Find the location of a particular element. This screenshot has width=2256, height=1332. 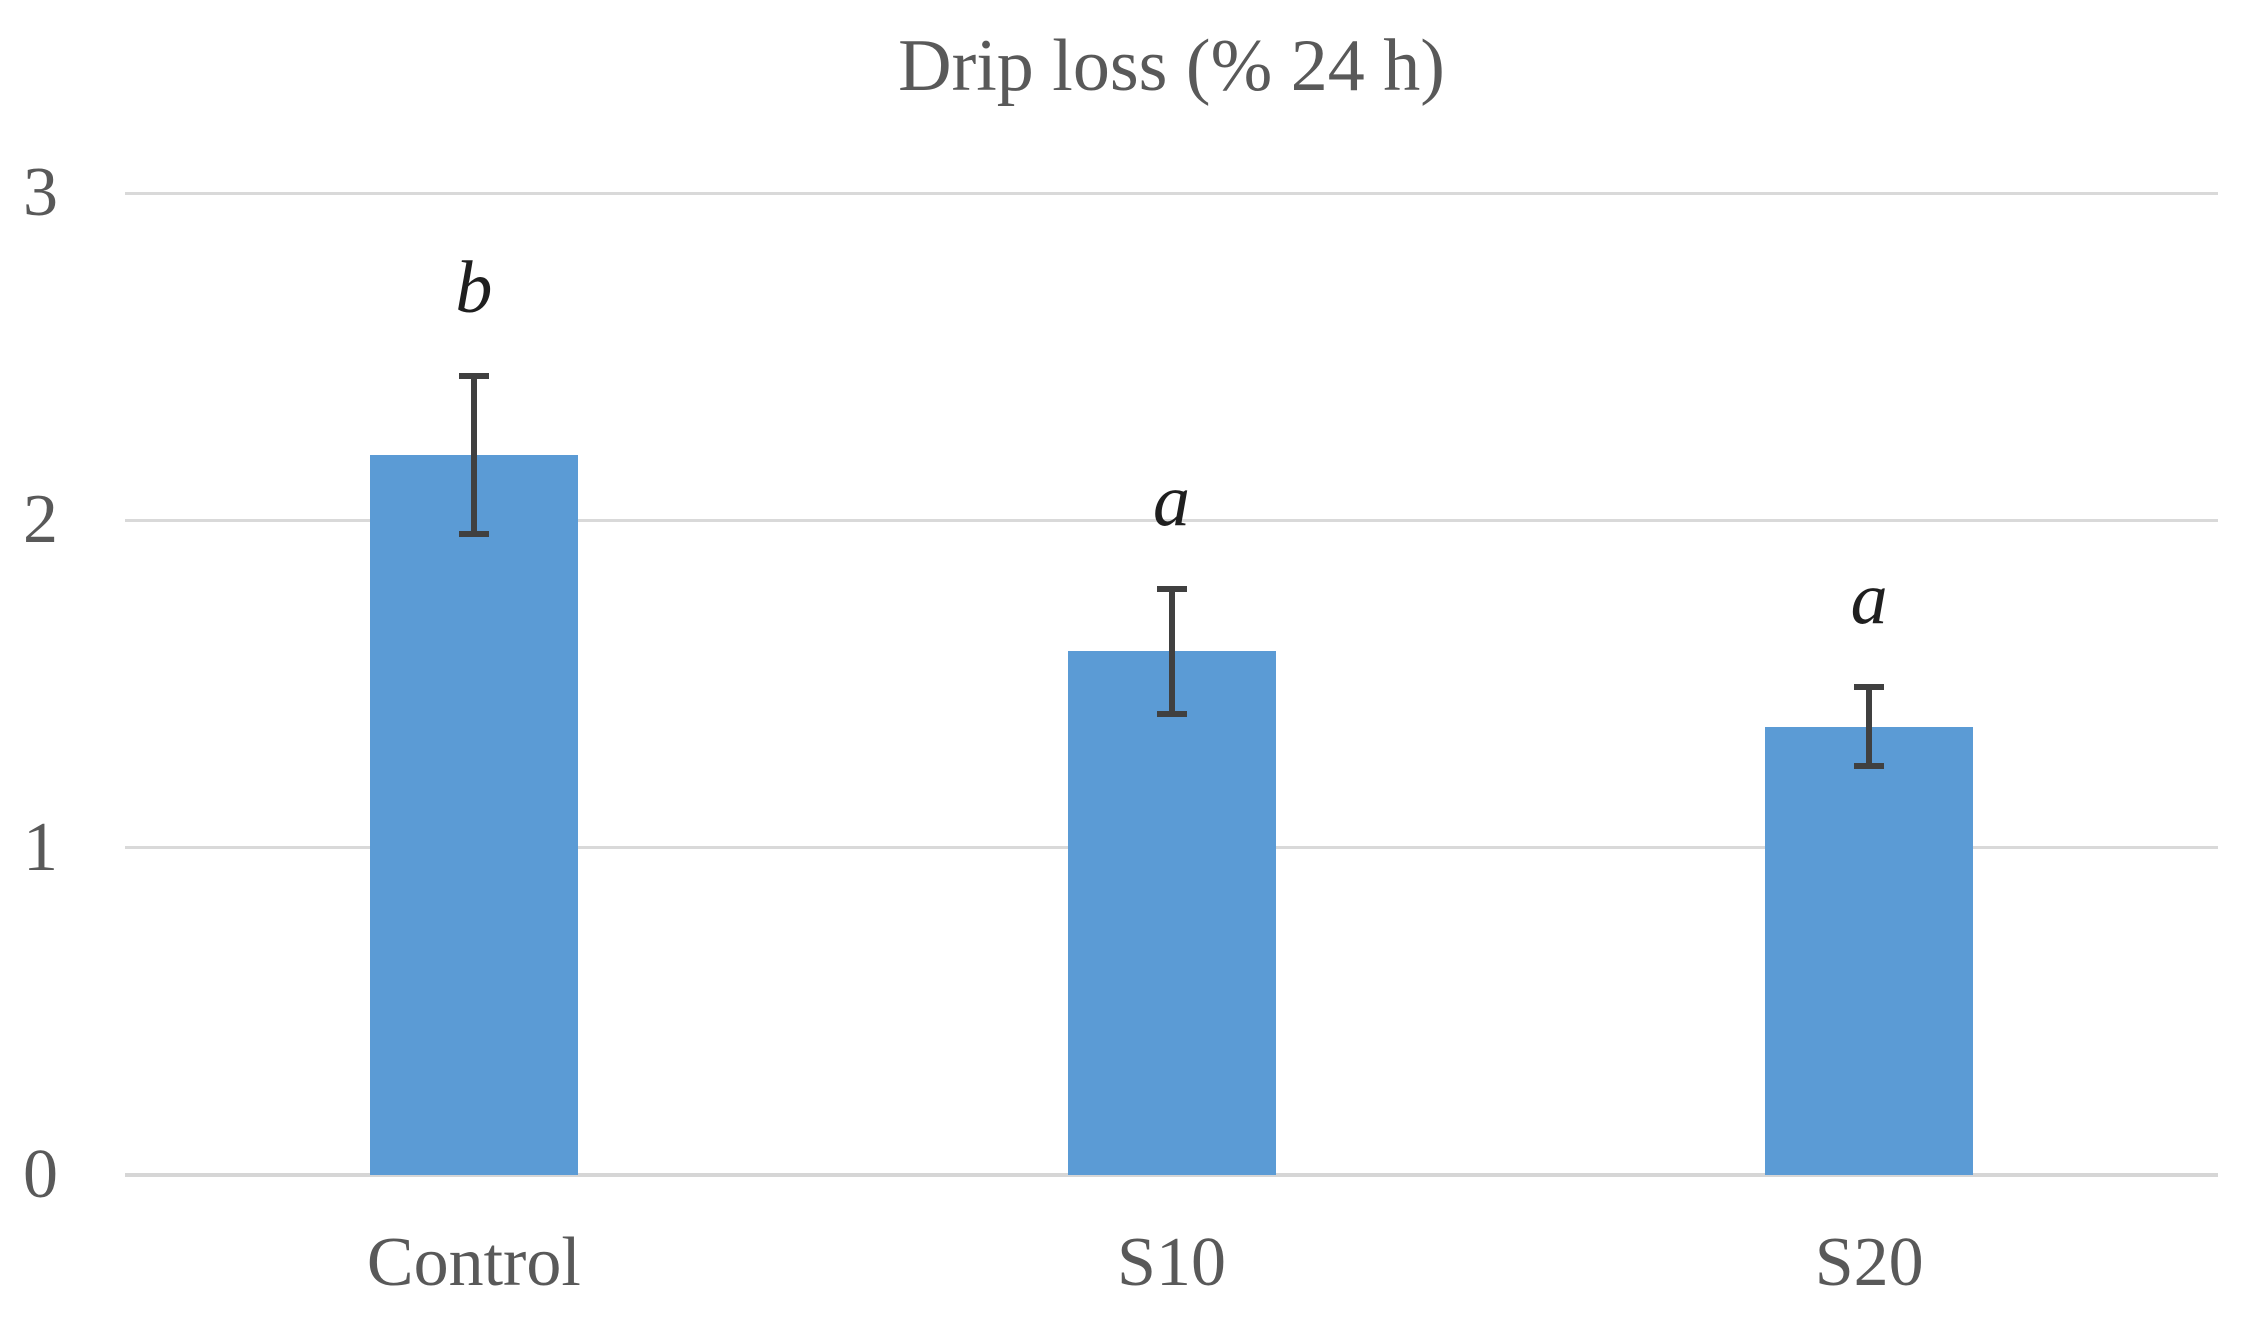

x-category-label: S20 is located at coordinates (1869, 1262).